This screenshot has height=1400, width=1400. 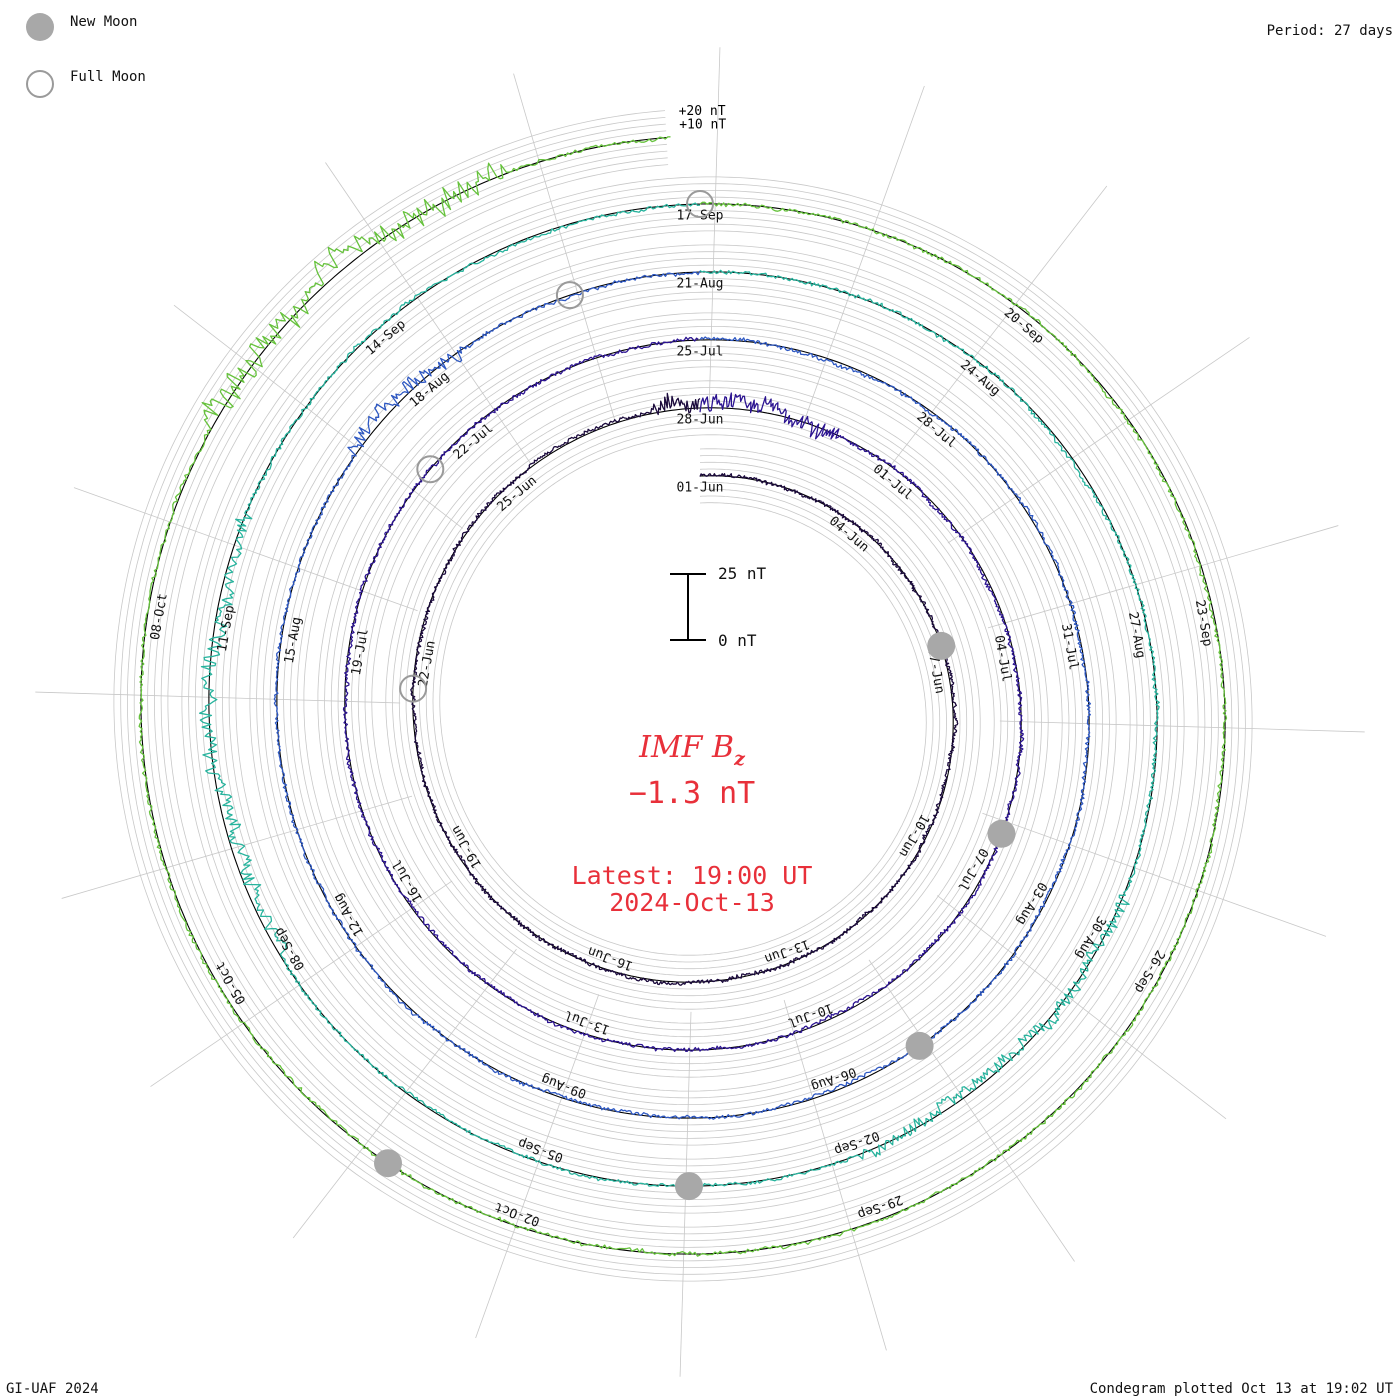 I want to click on chart-title: IMF Bz, so click(x=692, y=750).